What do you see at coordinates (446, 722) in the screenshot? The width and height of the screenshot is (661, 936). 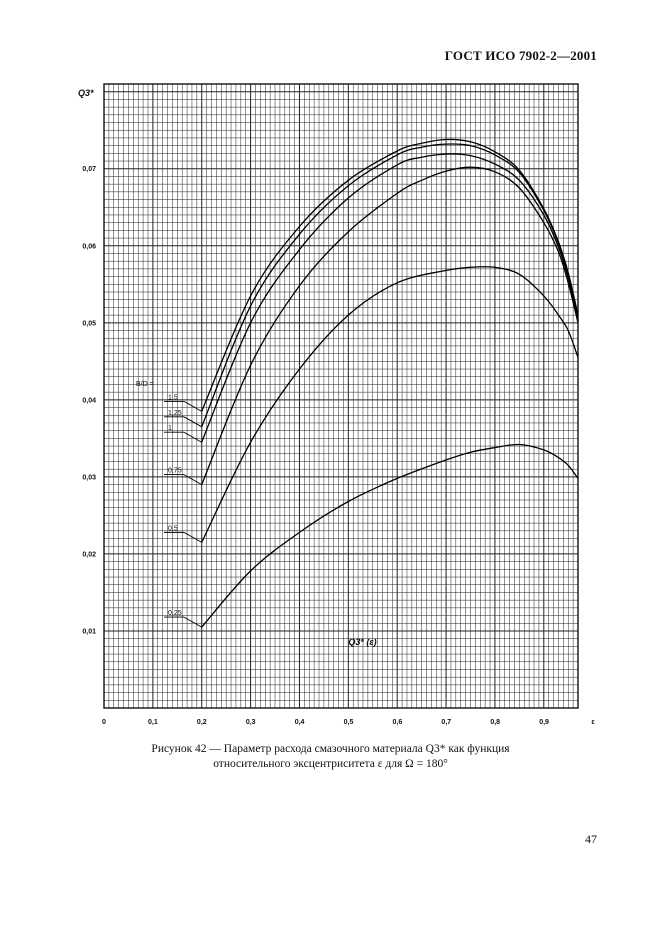 I see `x-tick-label: 0,7` at bounding box center [446, 722].